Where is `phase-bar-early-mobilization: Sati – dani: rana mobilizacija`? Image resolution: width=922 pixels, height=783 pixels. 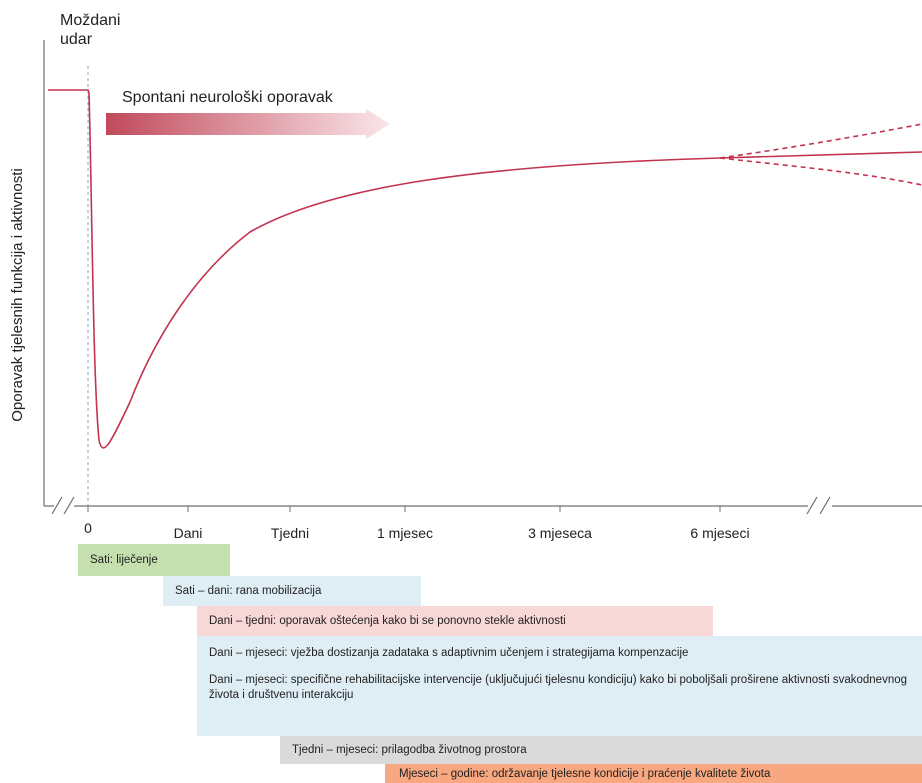
phase-bar-early-mobilization: Sati – dani: rana mobilizacija is located at coordinates (292, 591).